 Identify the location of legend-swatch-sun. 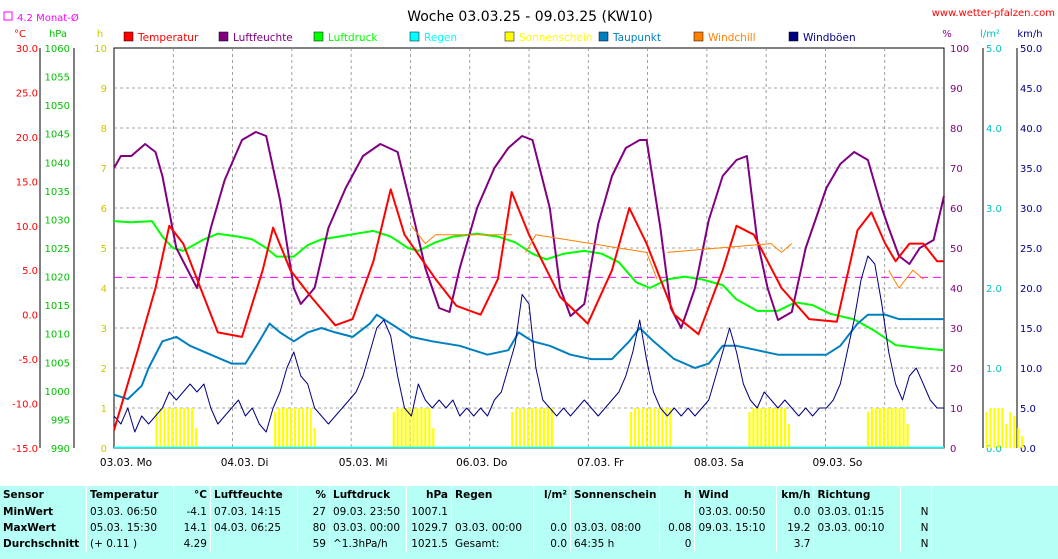
(509, 36).